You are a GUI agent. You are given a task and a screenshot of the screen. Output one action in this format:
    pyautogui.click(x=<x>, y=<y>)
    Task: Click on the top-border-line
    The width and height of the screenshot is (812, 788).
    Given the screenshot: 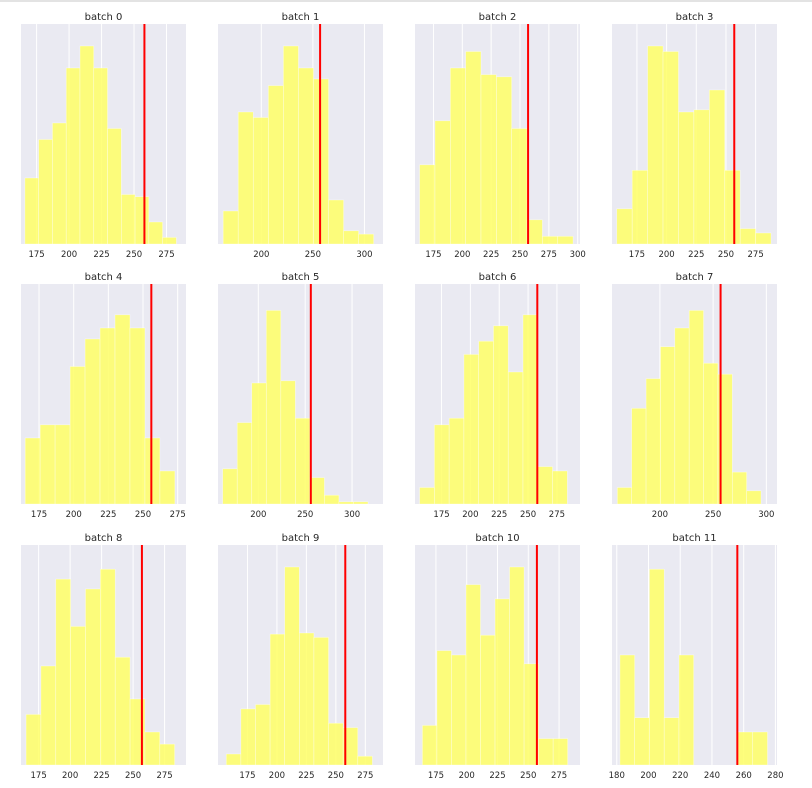 What is the action you would take?
    pyautogui.click(x=406, y=1)
    